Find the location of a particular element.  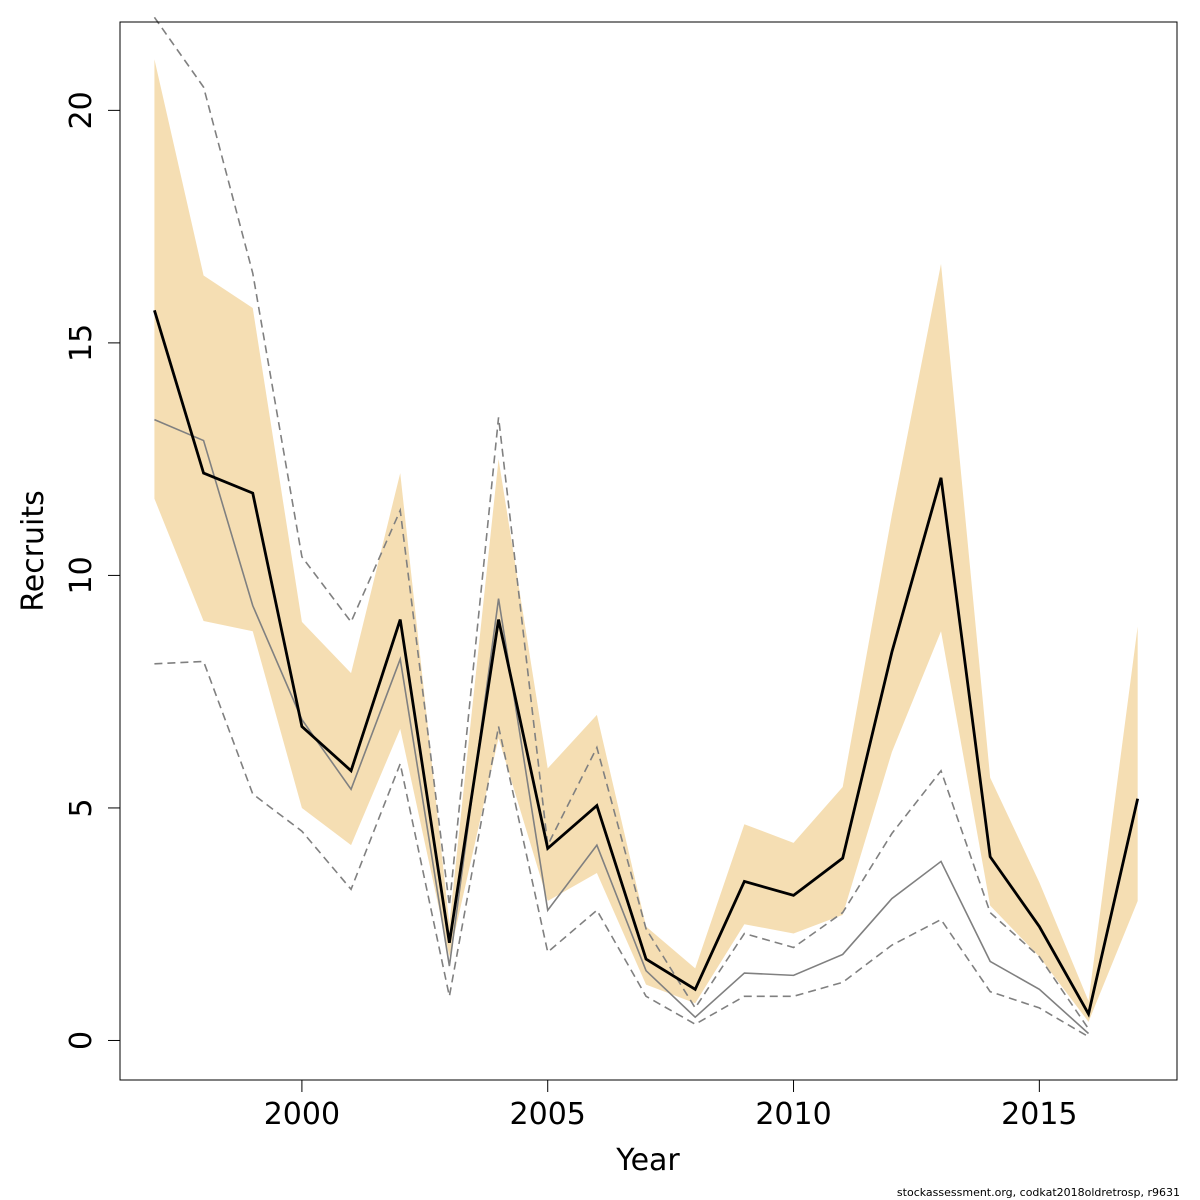

x-tick-label: 2005 is located at coordinates (548, 1114).